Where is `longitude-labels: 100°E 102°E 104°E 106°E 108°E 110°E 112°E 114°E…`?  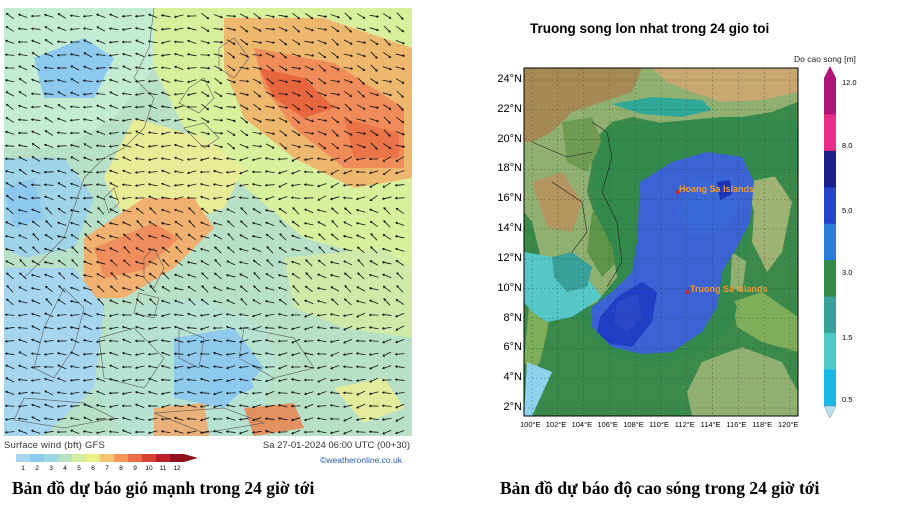 longitude-labels: 100°E 102°E 104°E 106°E 108°E 110°E 112°E 114°E… is located at coordinates (651, 425).